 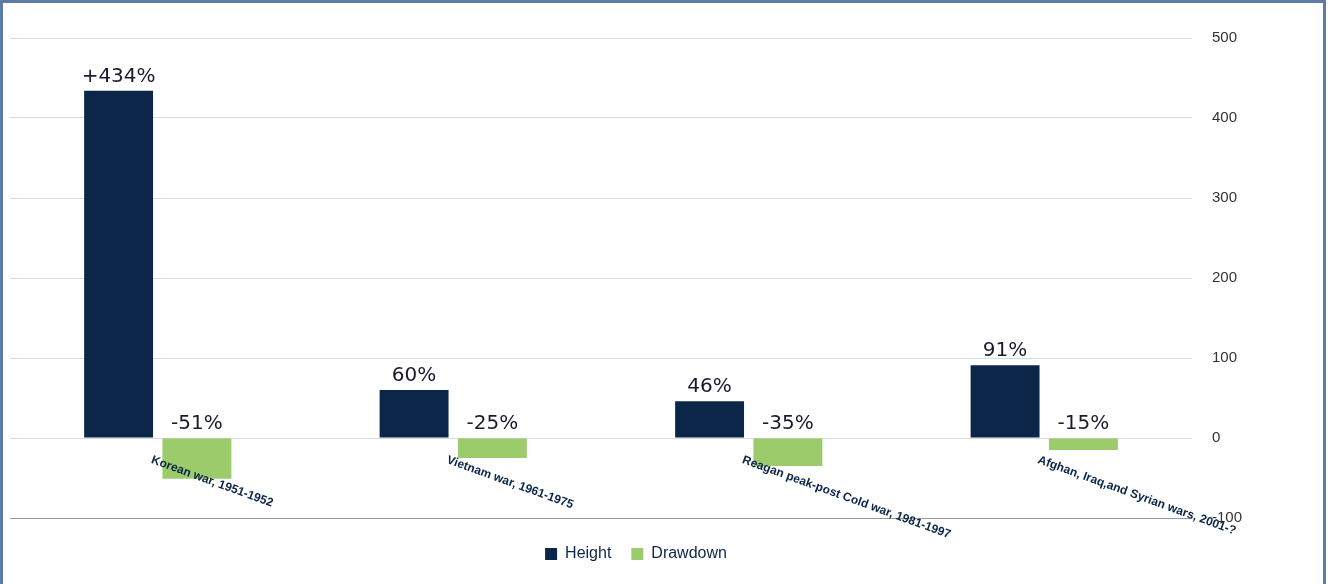 What do you see at coordinates (1224, 37) in the screenshot?
I see `y-tick-label: 500` at bounding box center [1224, 37].